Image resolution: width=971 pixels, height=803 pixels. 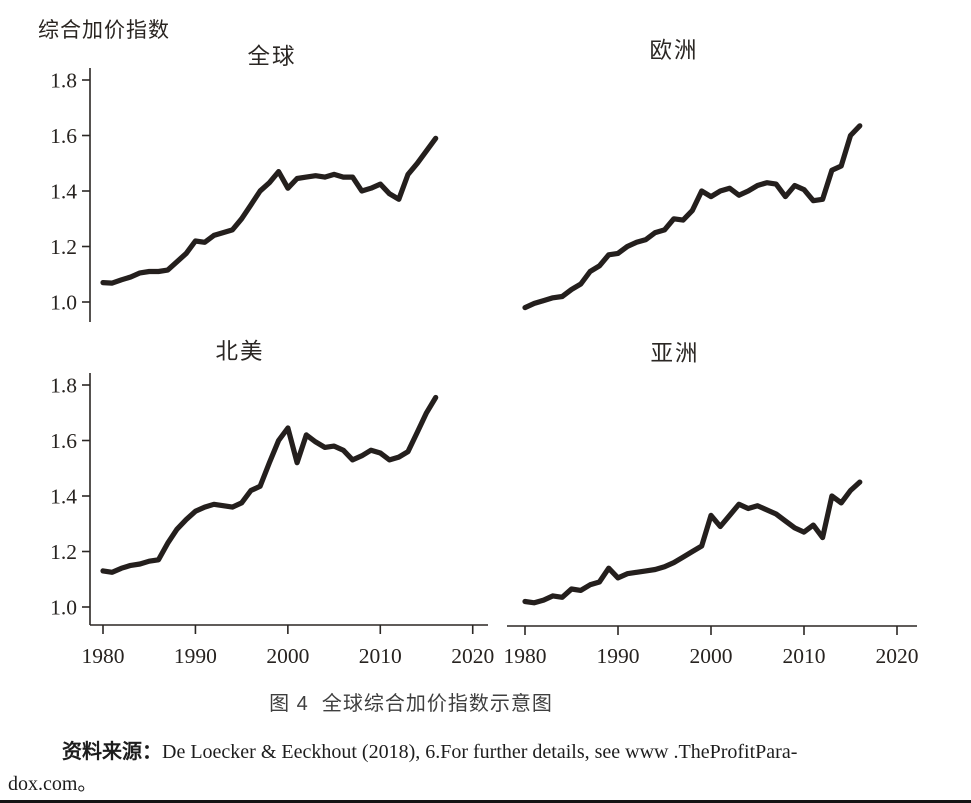 I want to click on asia-x-tick-label: 2000, so click(x=711, y=656).